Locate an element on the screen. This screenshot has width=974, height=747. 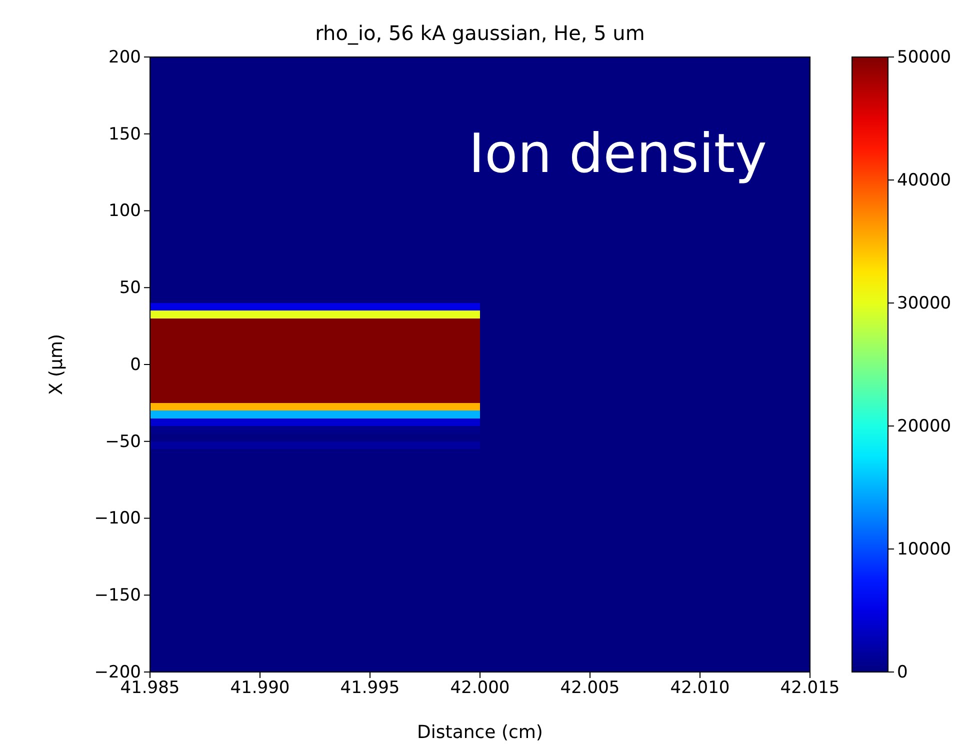
y-tick-label: −50 is located at coordinates (123, 442).